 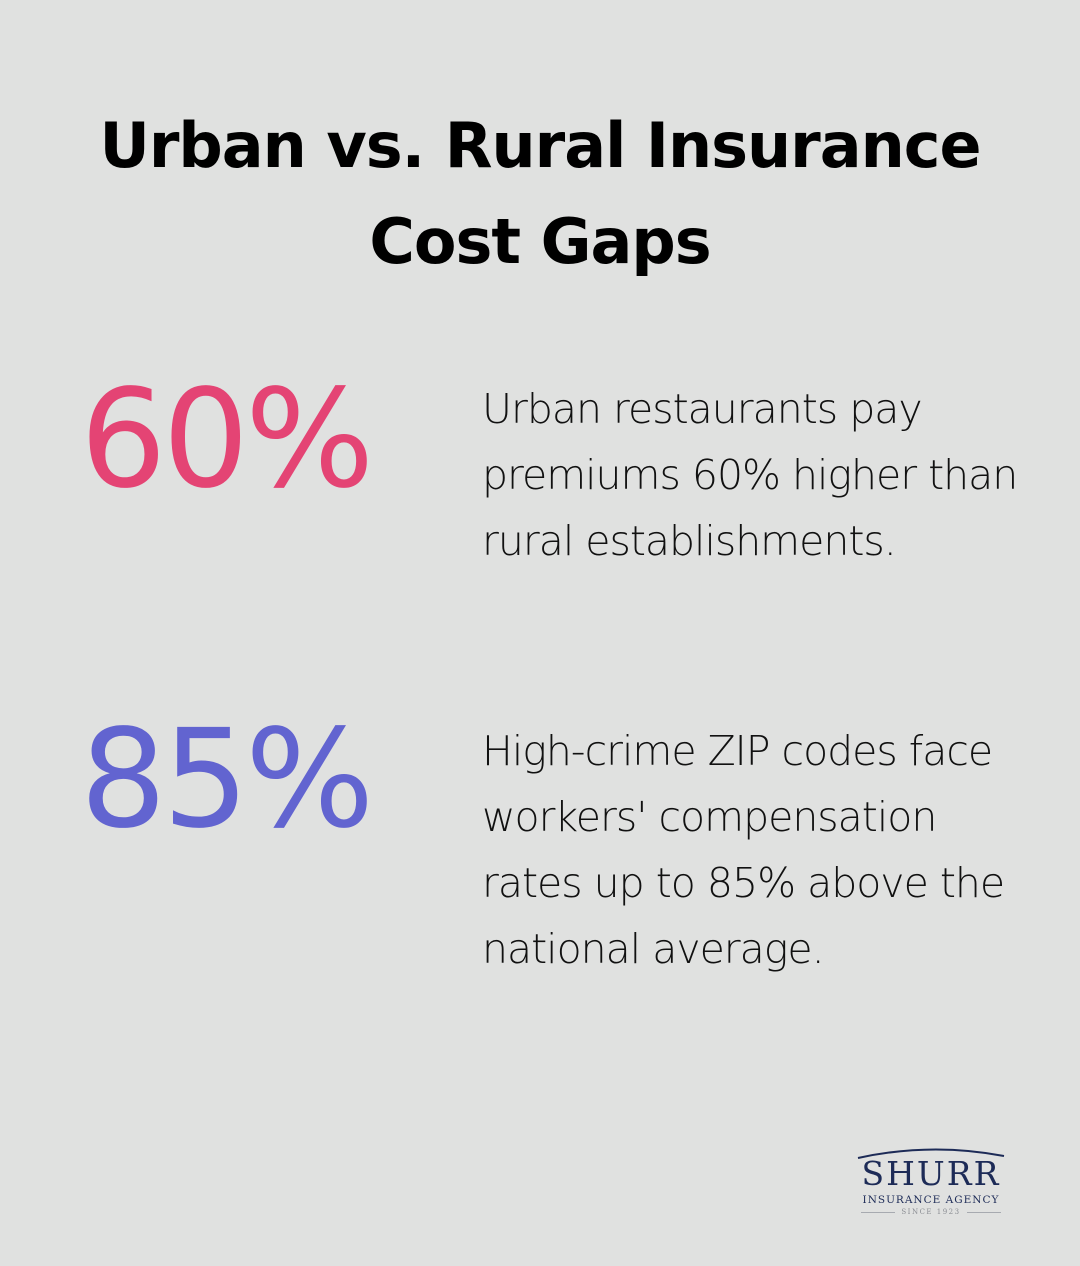 I want to click on logo-since: SINCE 1923, so click(x=931, y=1212).